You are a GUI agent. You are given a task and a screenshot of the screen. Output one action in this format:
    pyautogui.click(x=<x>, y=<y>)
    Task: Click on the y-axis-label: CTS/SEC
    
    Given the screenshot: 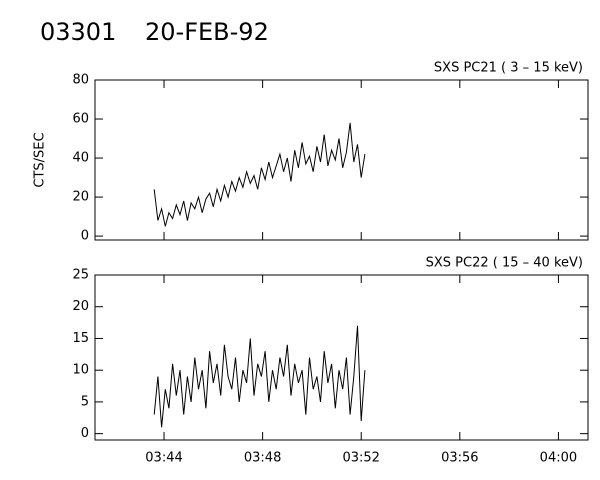 What is the action you would take?
    pyautogui.click(x=40, y=159)
    